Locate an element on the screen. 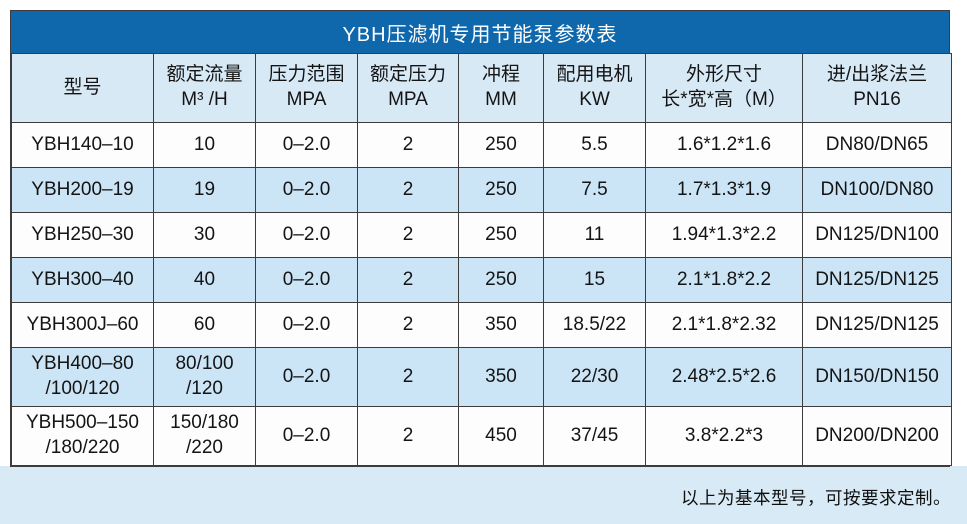 This screenshot has height=524, width=967. table-cell: 11 is located at coordinates (594, 235).